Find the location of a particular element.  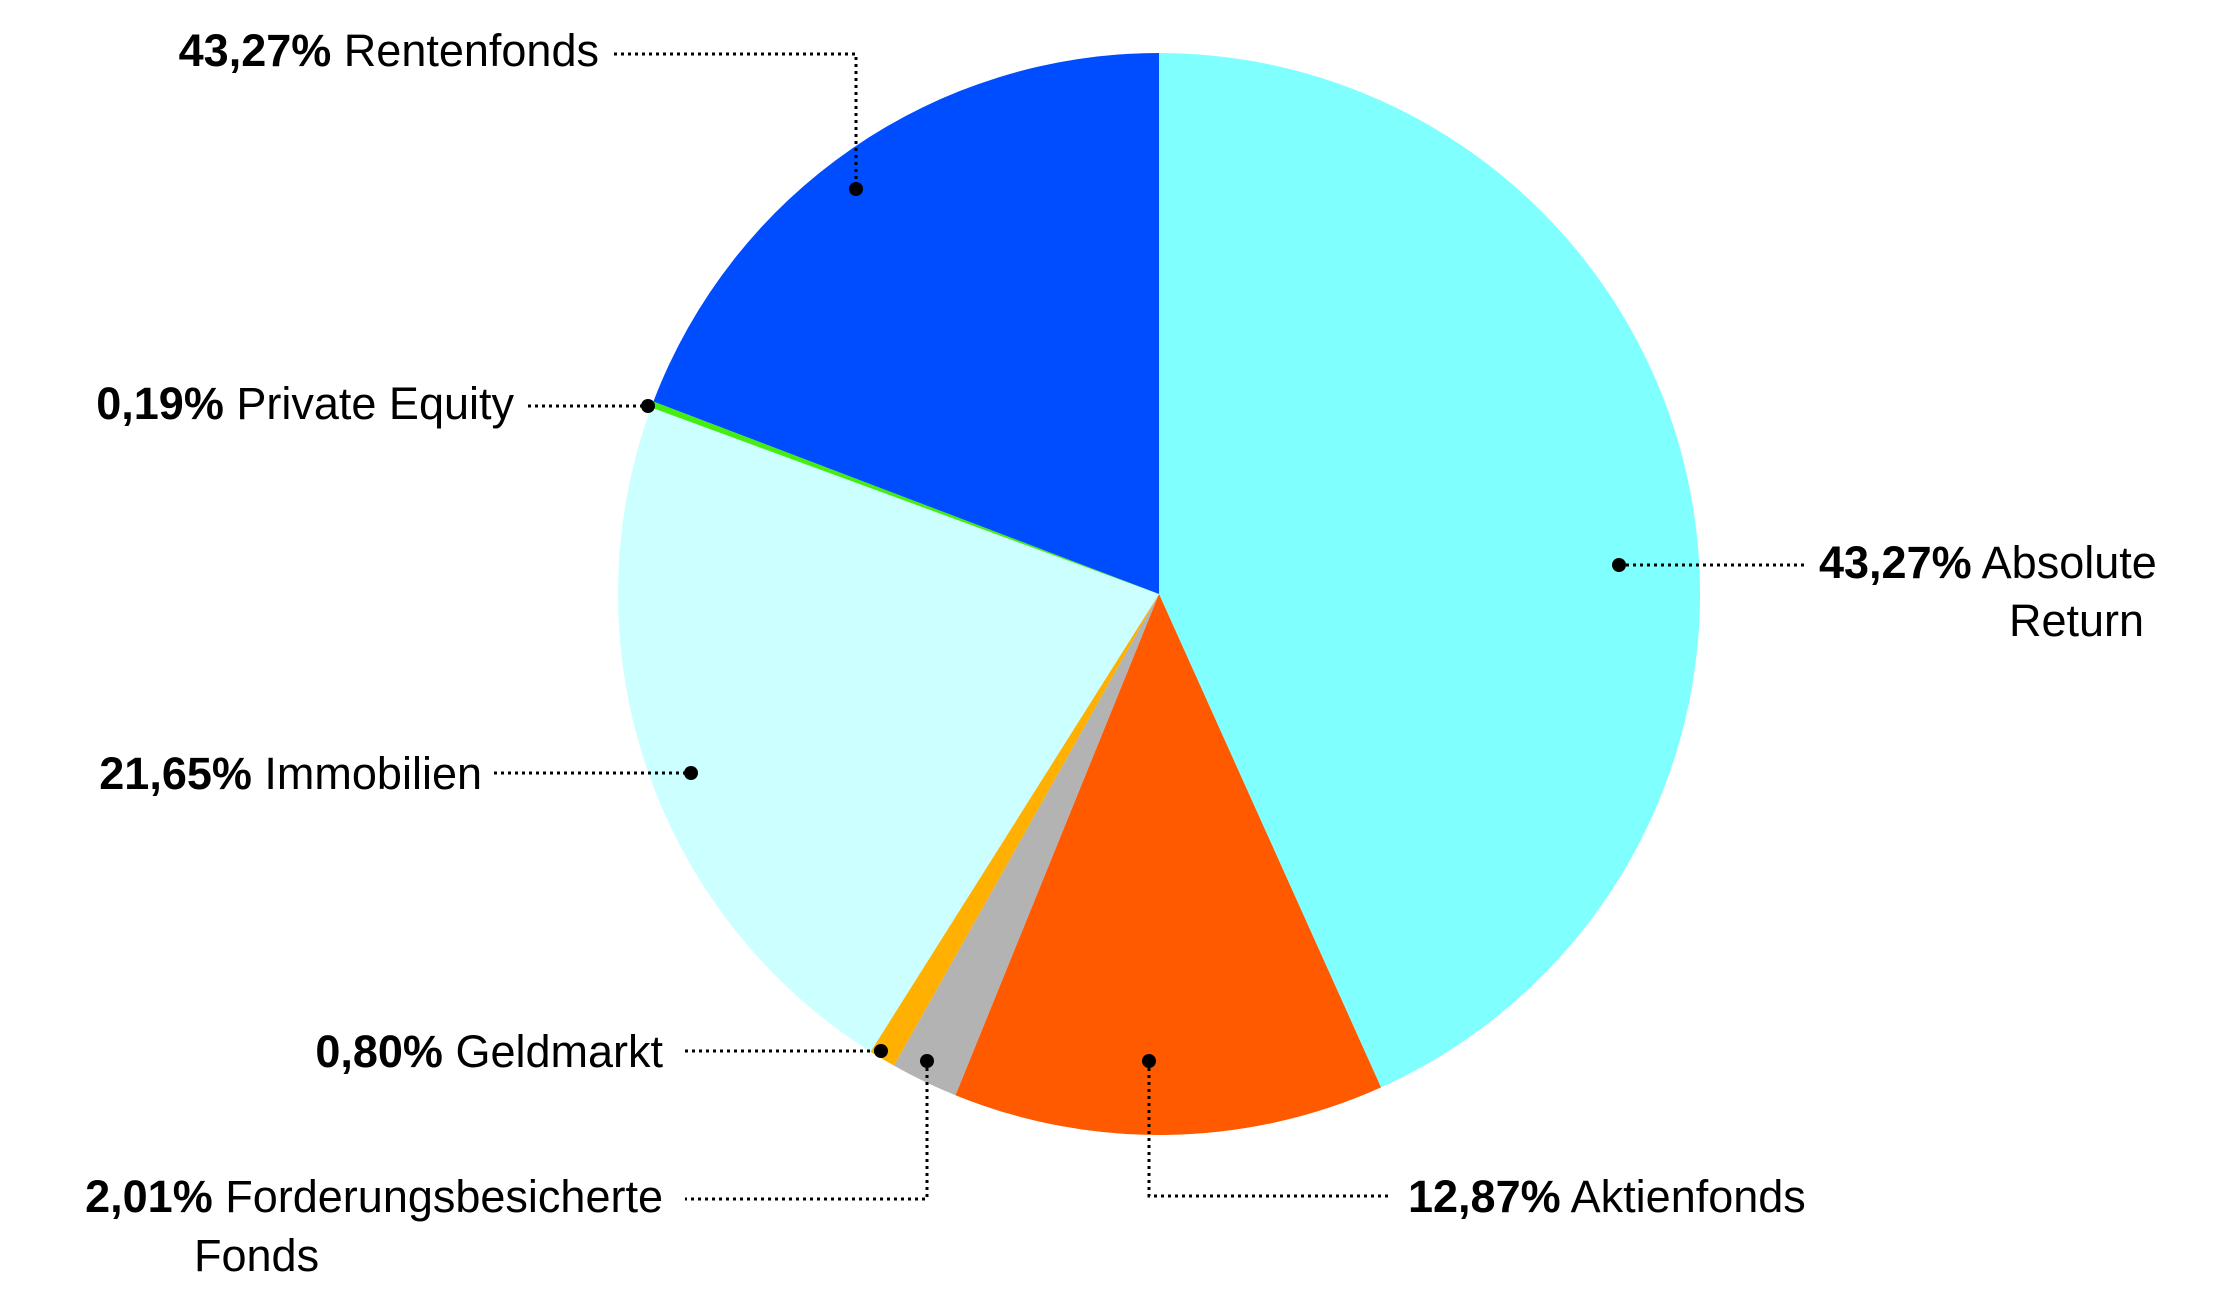

pie-slice-aktienfonds is located at coordinates (1168, 864).